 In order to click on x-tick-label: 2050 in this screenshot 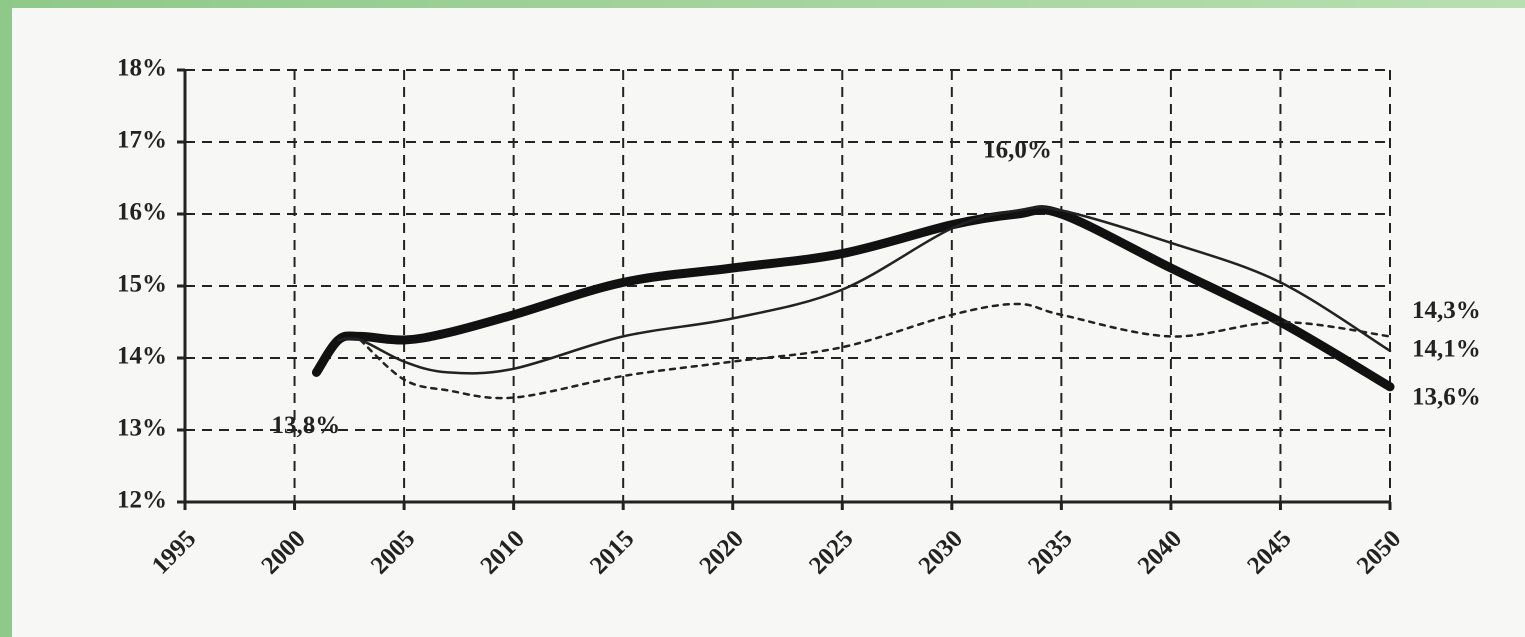, I will do `click(1379, 552)`.